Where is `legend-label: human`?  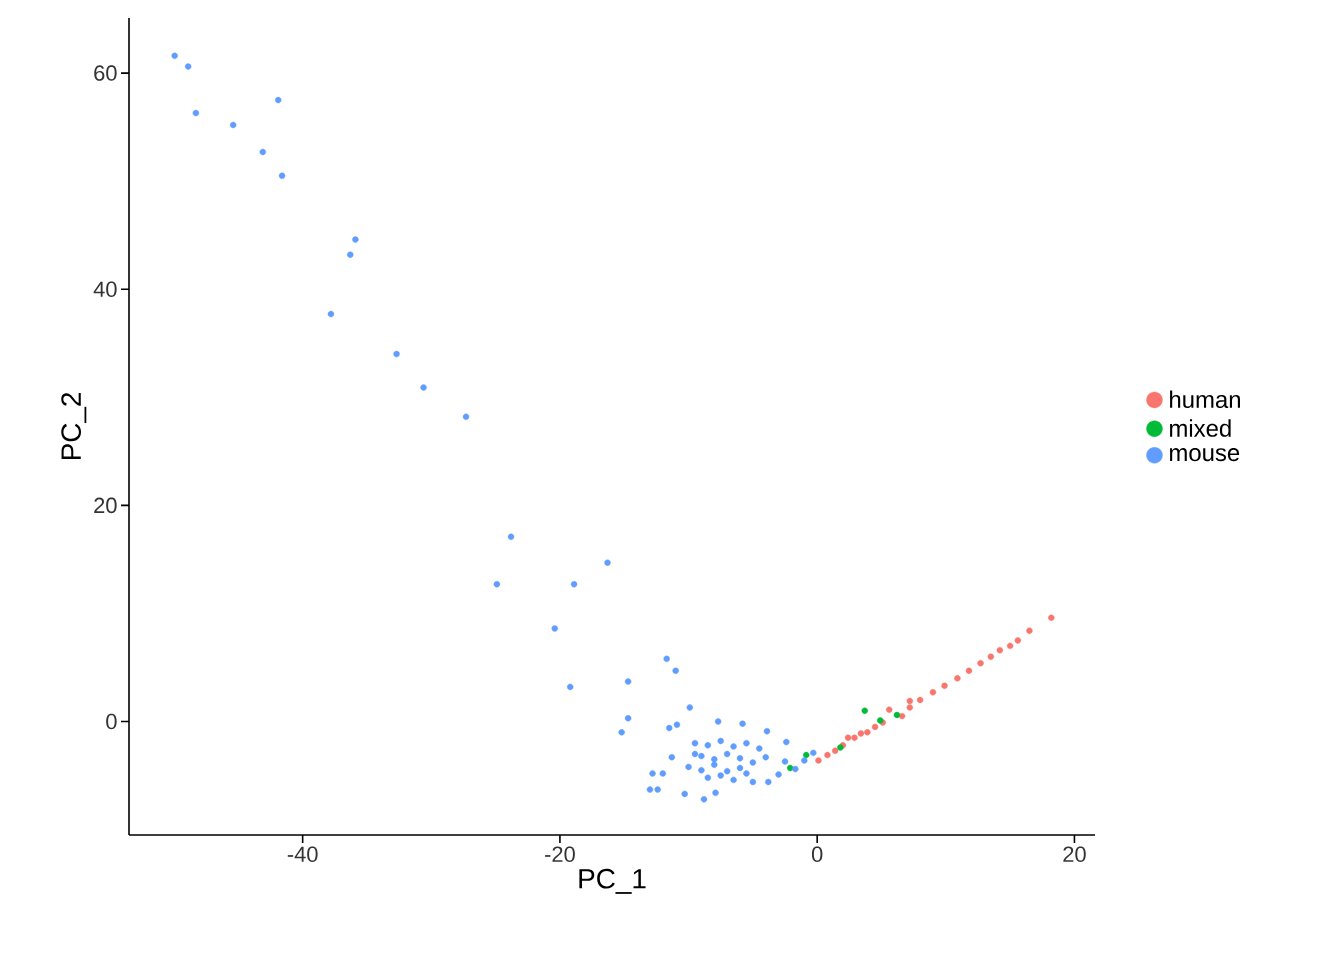 legend-label: human is located at coordinates (1205, 399).